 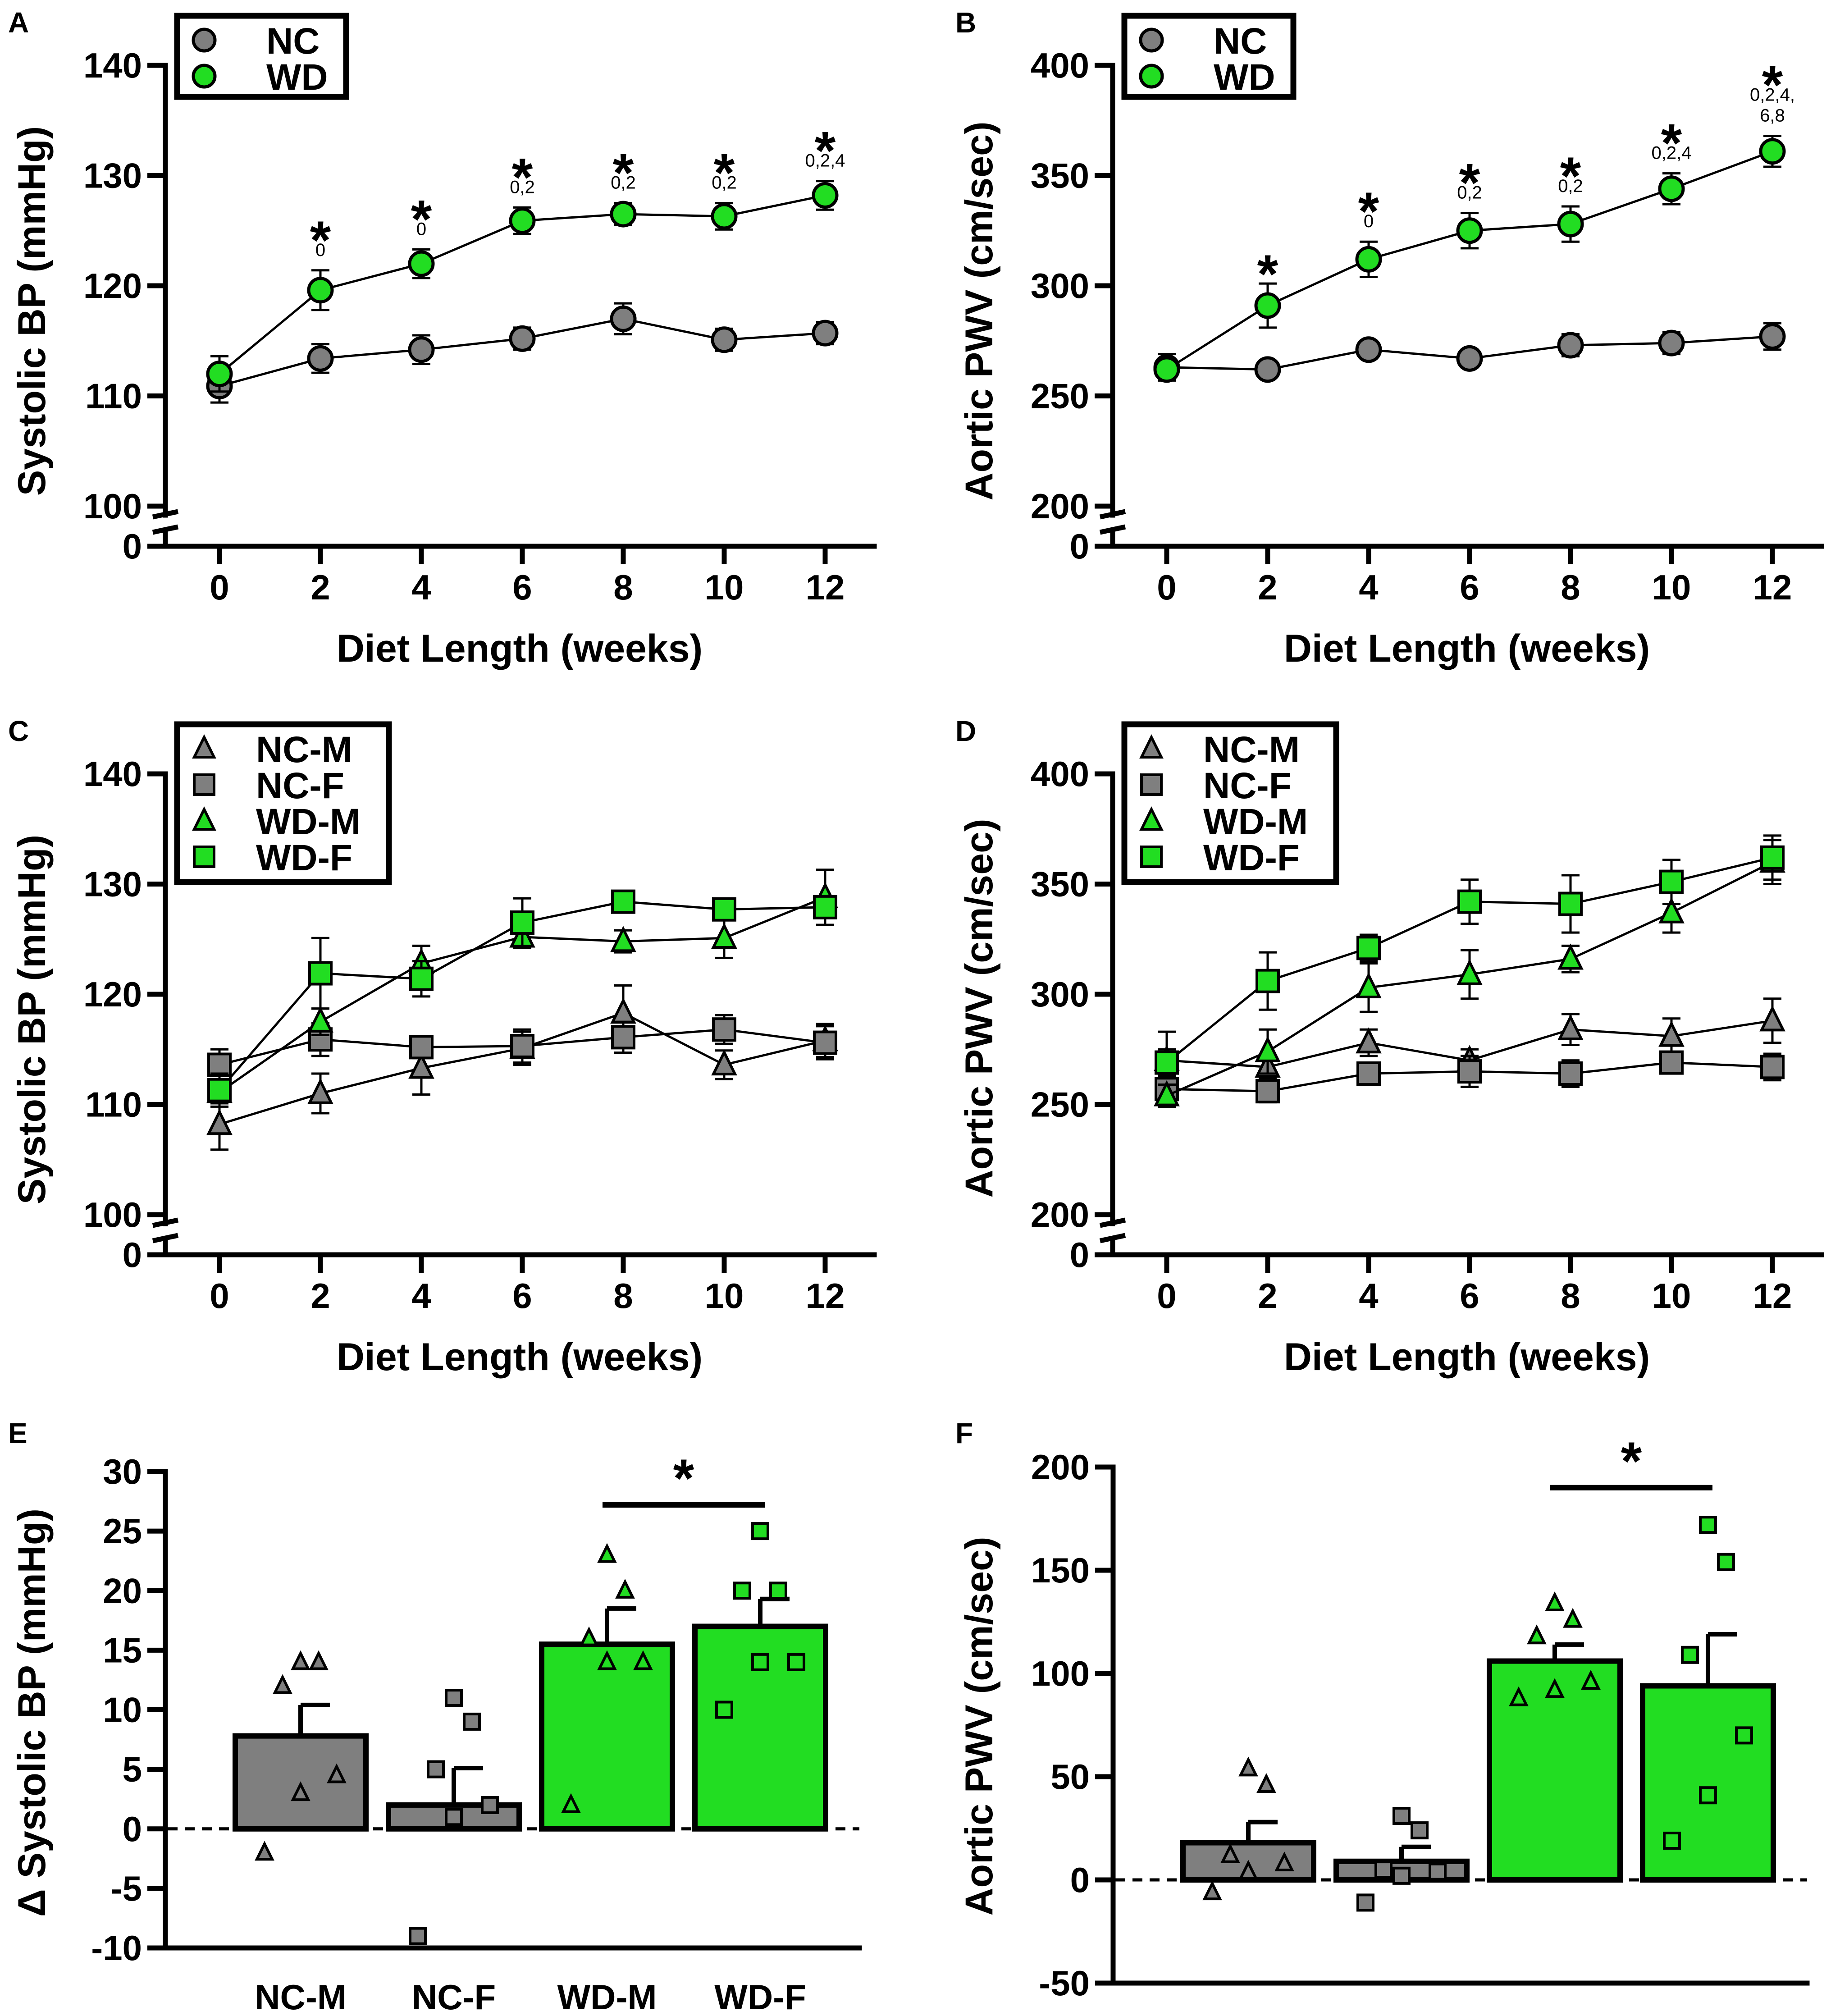 I want to click on significance-label: 0, so click(x=421, y=229).